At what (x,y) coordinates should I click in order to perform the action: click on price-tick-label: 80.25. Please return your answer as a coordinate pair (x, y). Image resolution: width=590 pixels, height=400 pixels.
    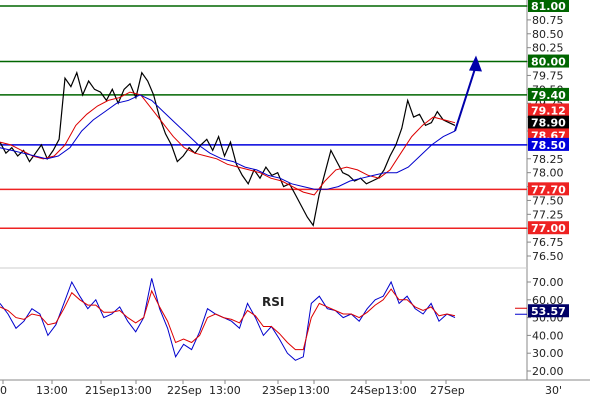
    Looking at the image, I should click on (548, 48).